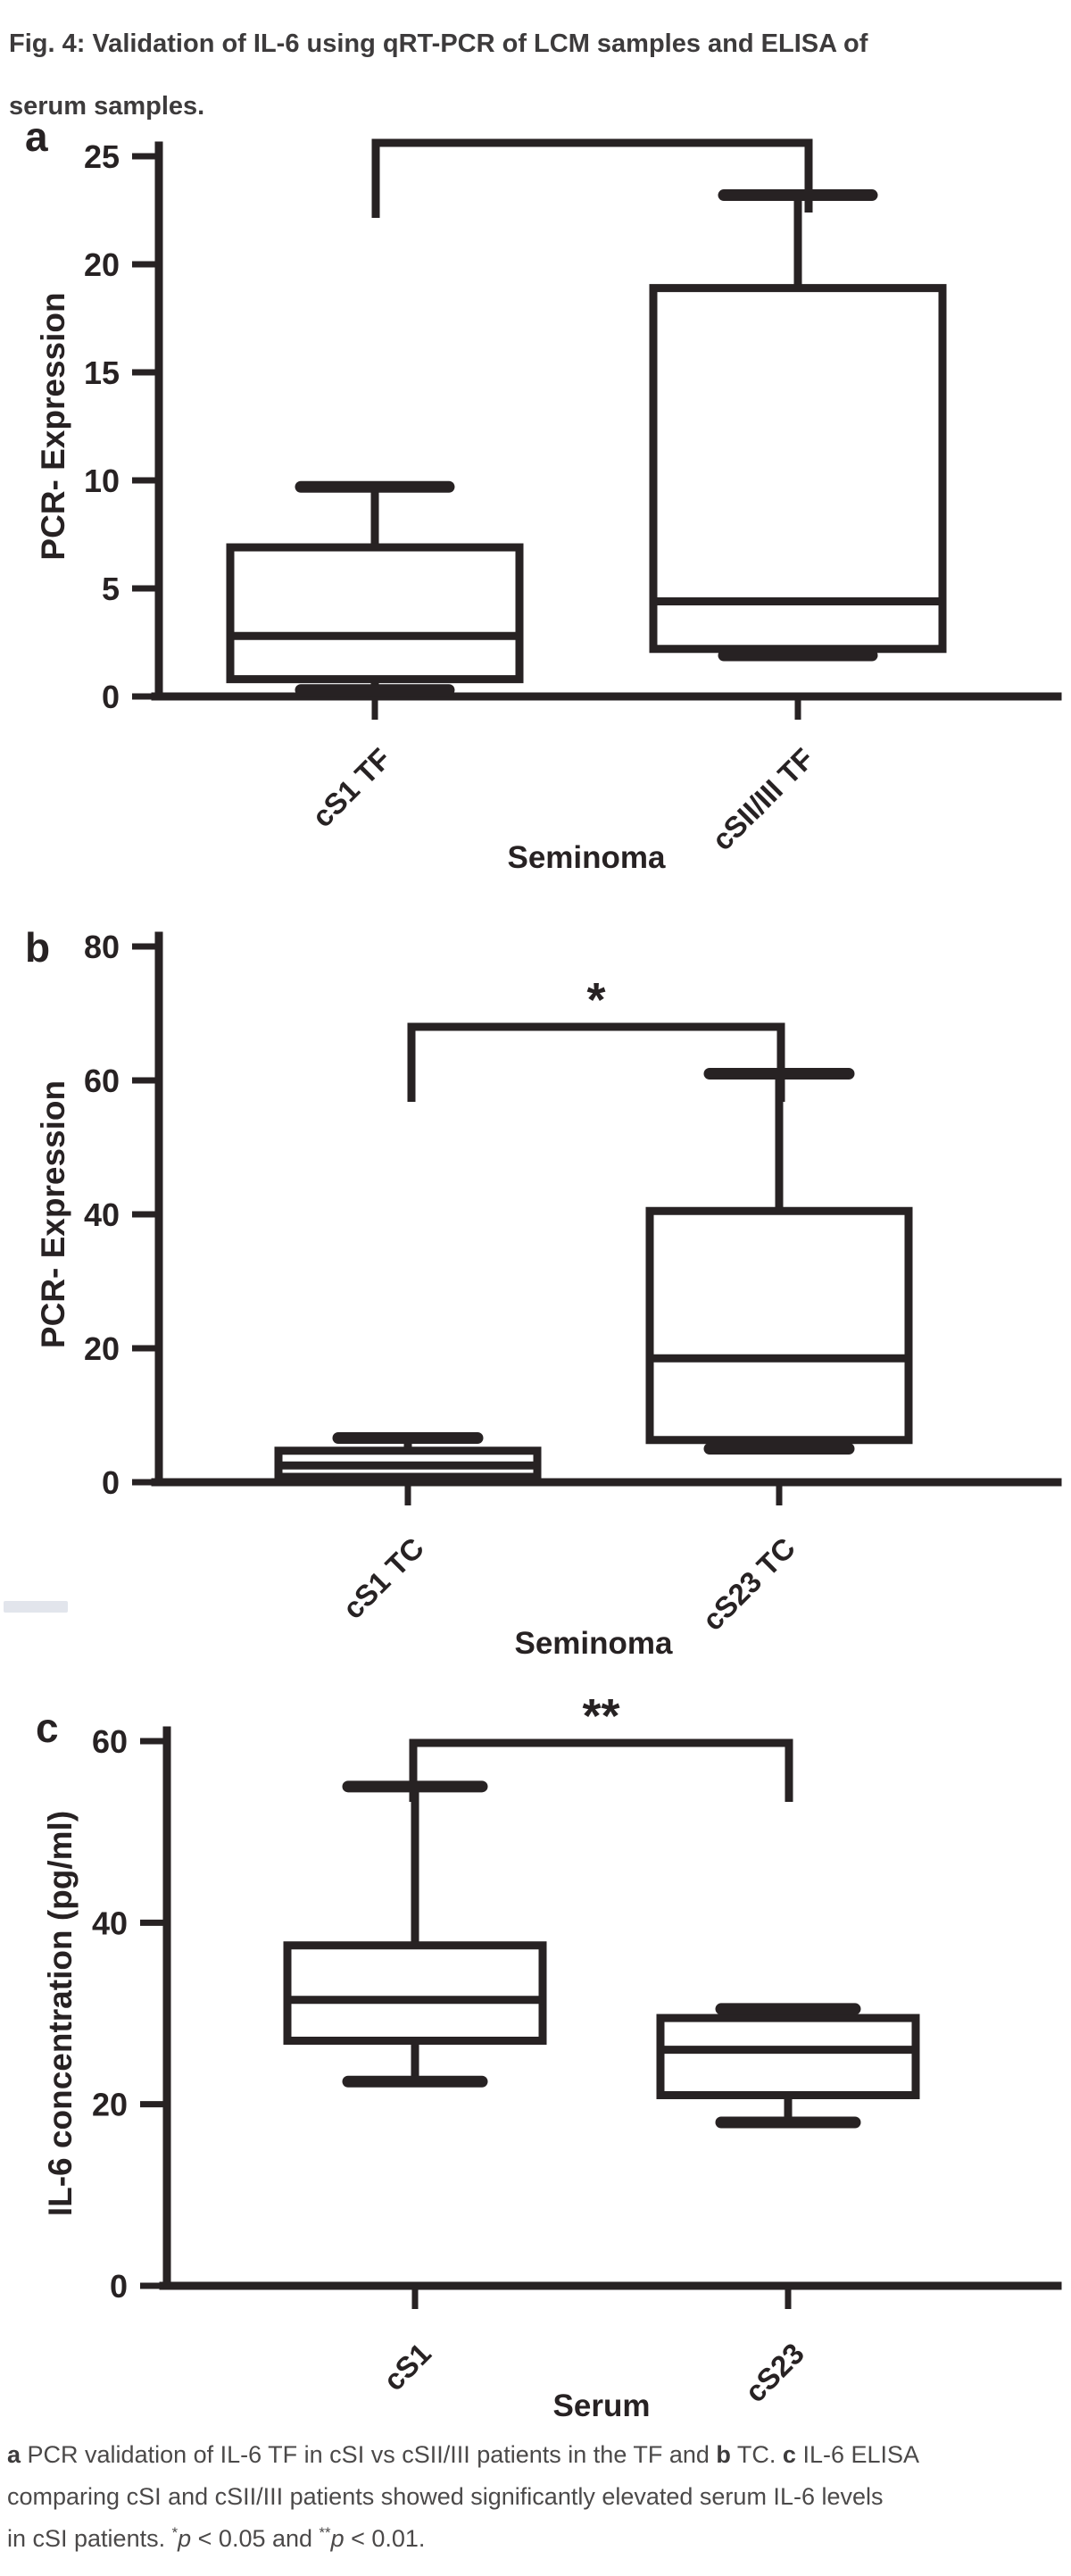 This screenshot has width=1071, height=2576. I want to click on panel-a-ytick: 0, so click(111, 697).